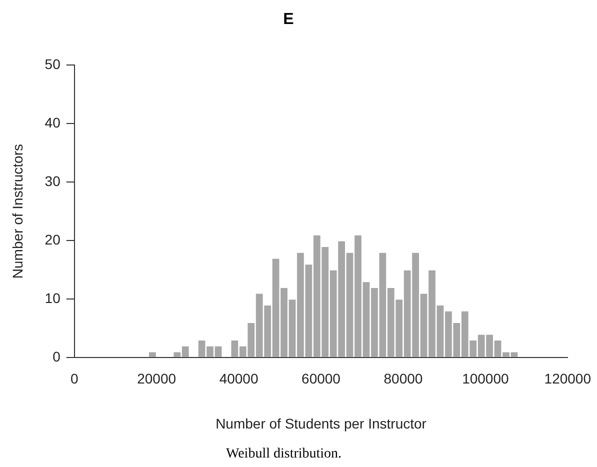  Describe the element at coordinates (485, 378) in the screenshot. I see `x-tick-label: 100000` at that location.